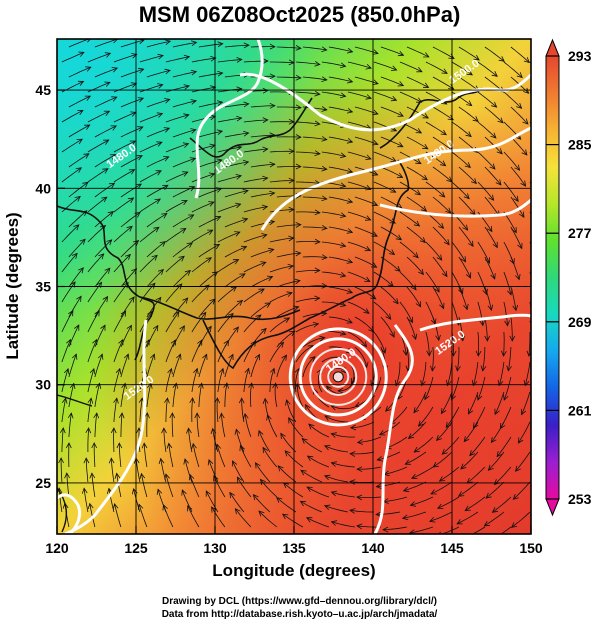  What do you see at coordinates (294, 541) in the screenshot?
I see `x-axis-ticks: 120 125 130 135 140 145 150` at bounding box center [294, 541].